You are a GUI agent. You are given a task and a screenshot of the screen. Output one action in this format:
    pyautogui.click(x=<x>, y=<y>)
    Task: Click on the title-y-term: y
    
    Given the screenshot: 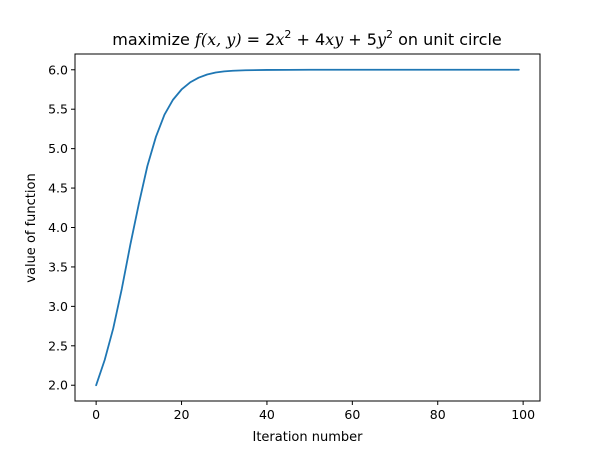 What is the action you would take?
    pyautogui.click(x=381, y=39)
    